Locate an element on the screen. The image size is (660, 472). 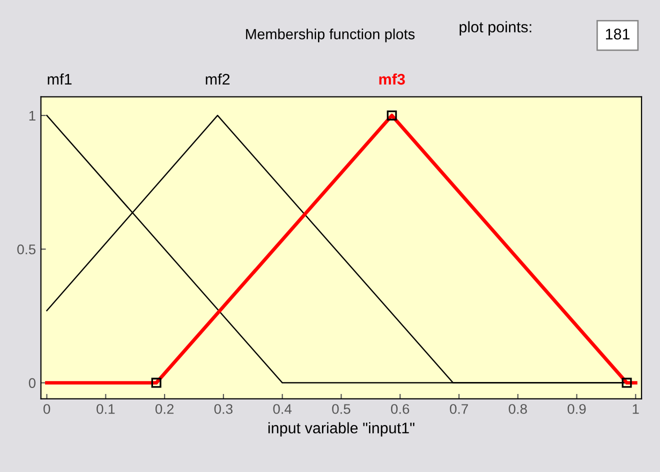
x-tick-label: 0.8 is located at coordinates (517, 409).